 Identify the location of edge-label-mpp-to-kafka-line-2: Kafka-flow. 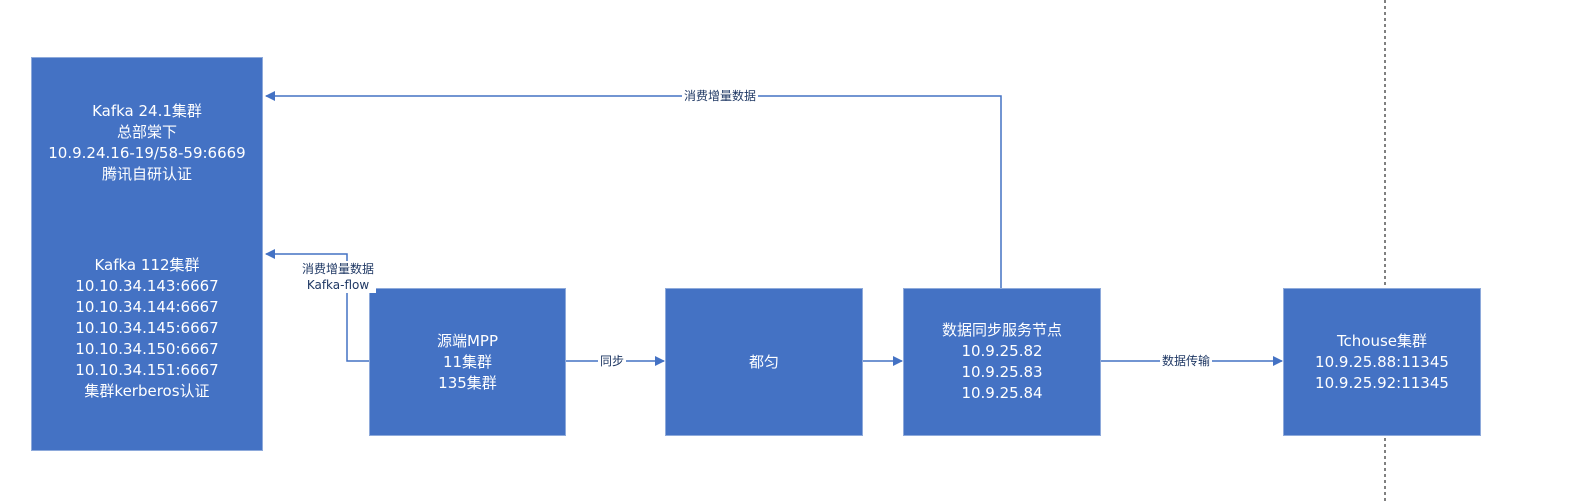
(338, 285).